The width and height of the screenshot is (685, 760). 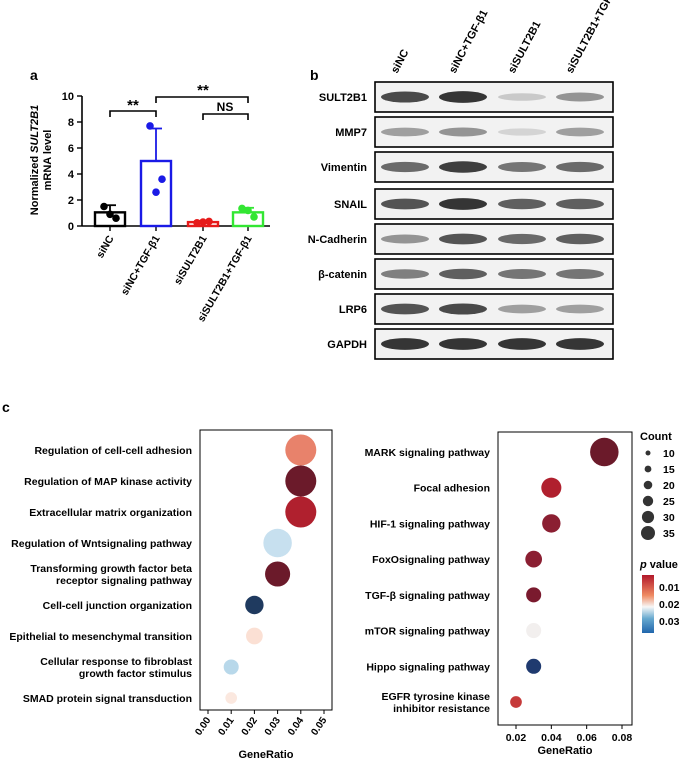 I want to click on x-tick-label: 0.01, so click(x=226, y=726).